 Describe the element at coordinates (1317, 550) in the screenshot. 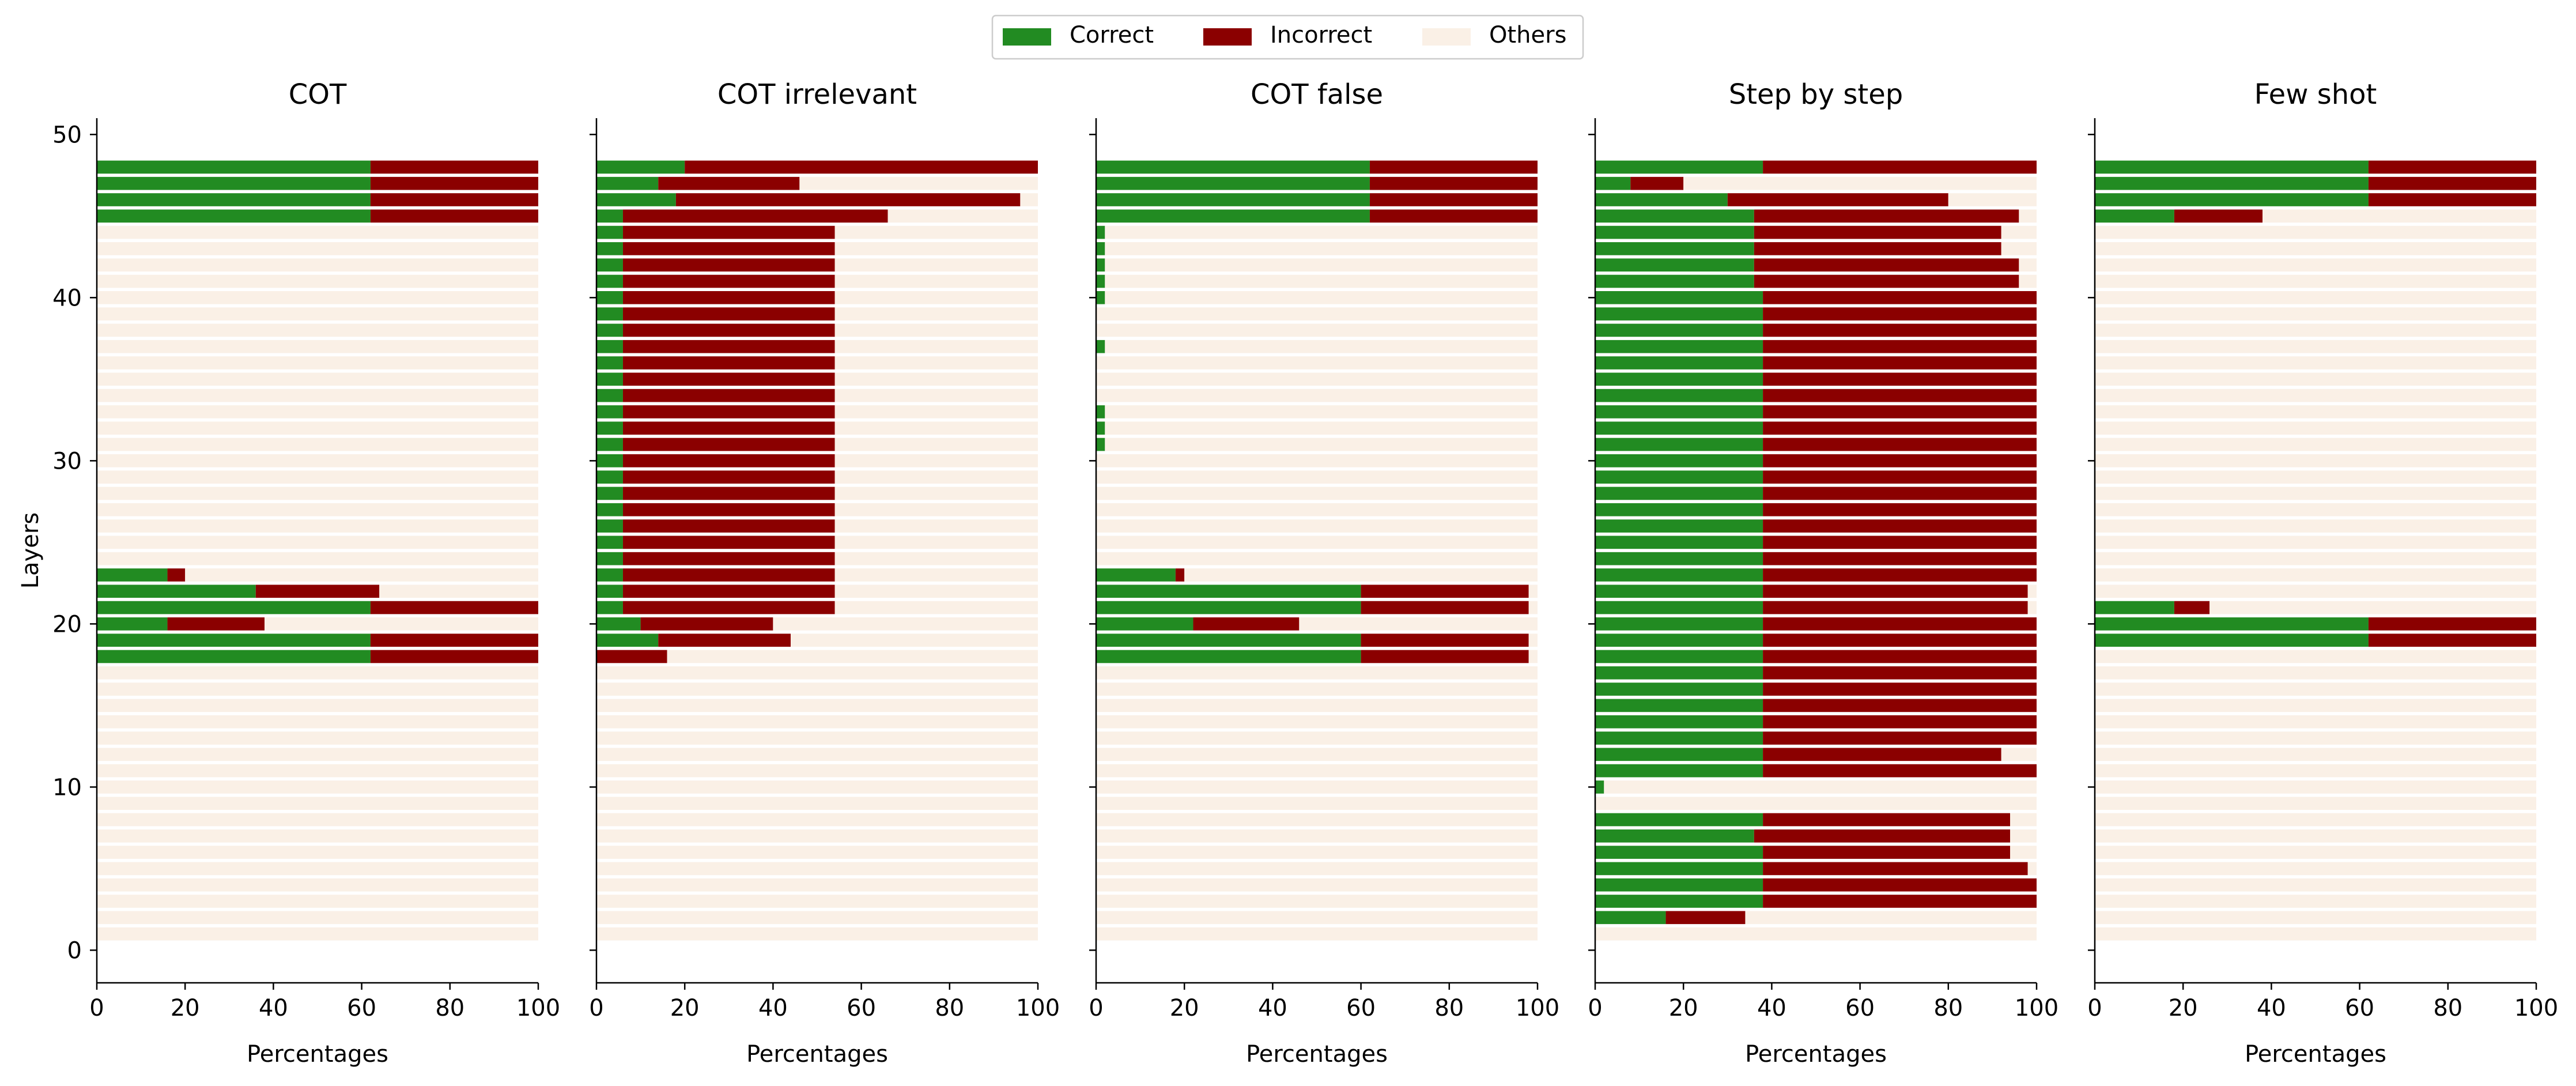

I see `bars` at that location.